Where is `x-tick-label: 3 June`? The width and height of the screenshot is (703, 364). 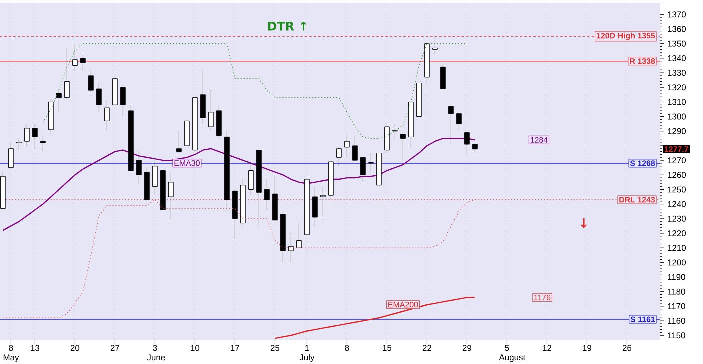
x-tick-label: 3 June is located at coordinates (156, 353).